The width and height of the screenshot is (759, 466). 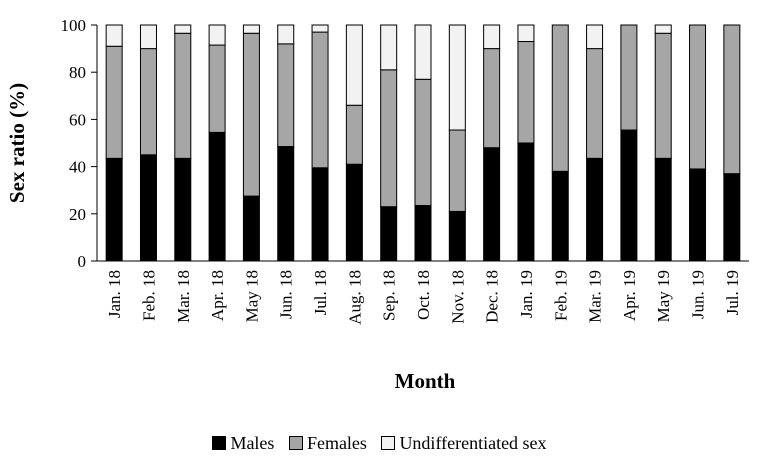 I want to click on x-tick-label: Jan. 18, so click(x=114, y=294).